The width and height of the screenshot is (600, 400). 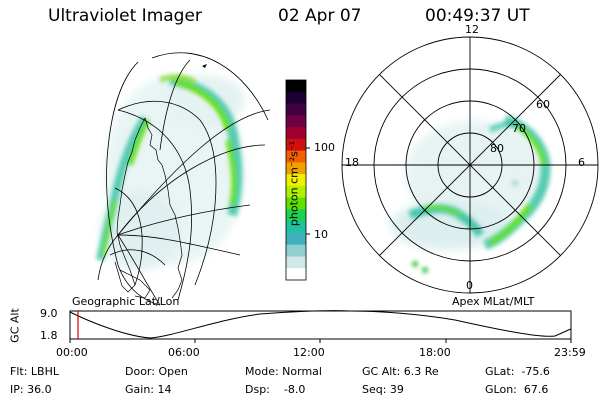 I want to click on altitude-curve, so click(x=320, y=324).